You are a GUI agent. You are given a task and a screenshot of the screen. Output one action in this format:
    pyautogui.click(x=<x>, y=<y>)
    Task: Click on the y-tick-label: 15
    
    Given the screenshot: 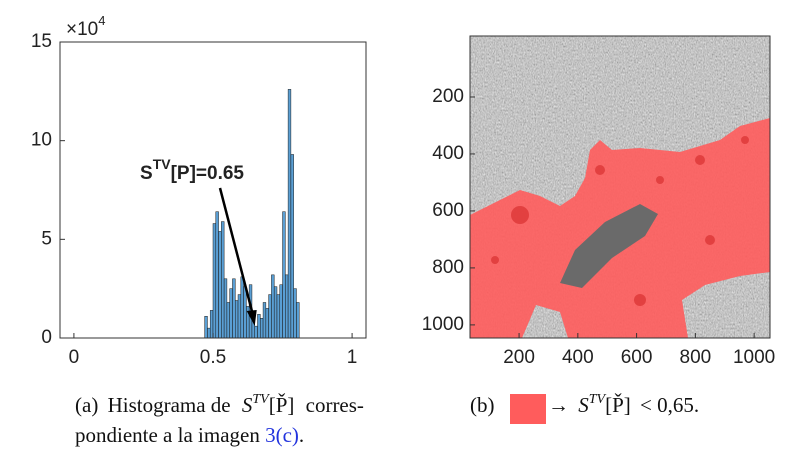 What is the action you would take?
    pyautogui.click(x=41, y=41)
    